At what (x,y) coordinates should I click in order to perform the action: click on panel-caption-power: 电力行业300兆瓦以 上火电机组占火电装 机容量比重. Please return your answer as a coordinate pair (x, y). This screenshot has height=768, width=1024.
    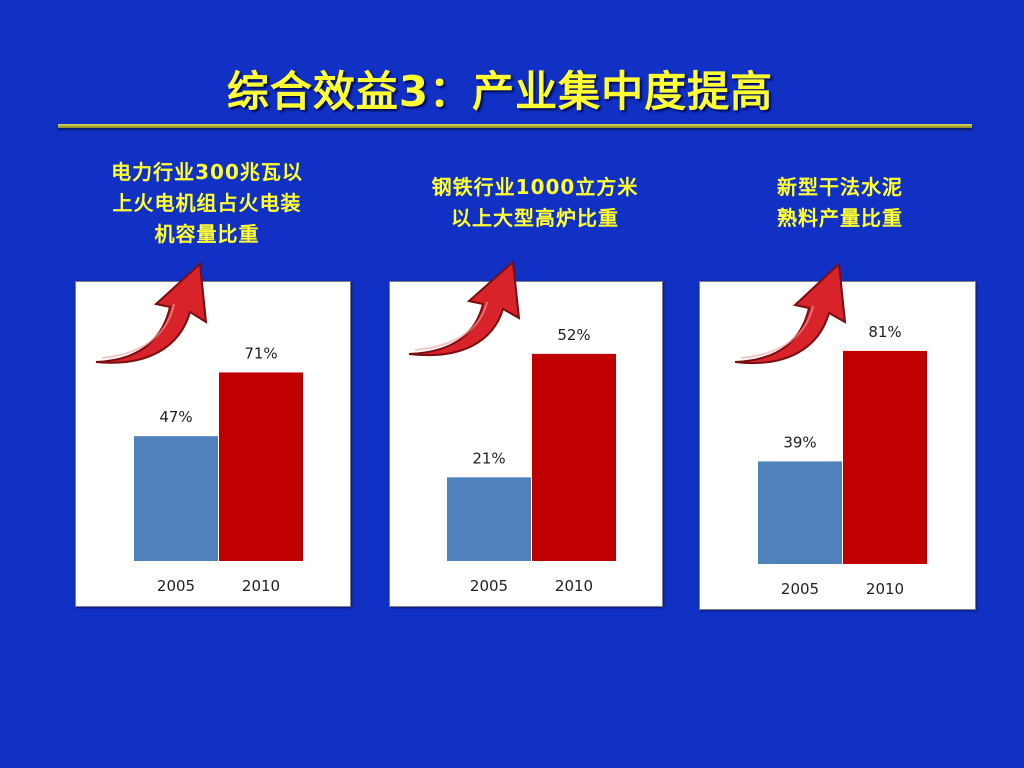
    Looking at the image, I should click on (207, 203).